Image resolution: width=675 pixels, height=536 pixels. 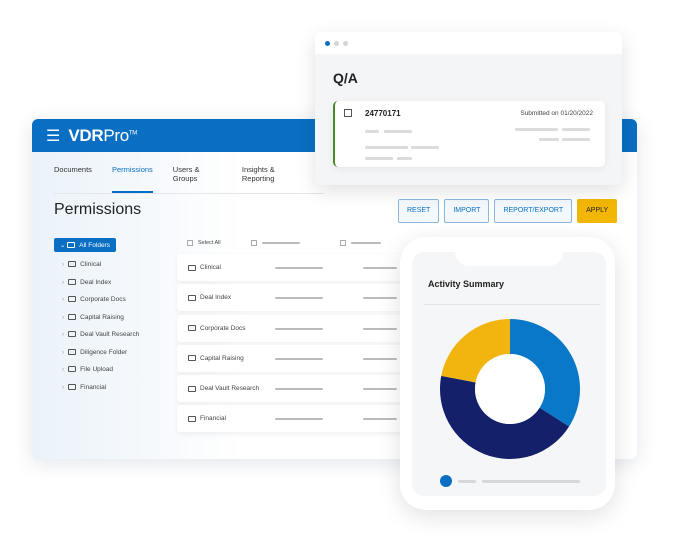 I want to click on tree-item: › File Upload, so click(x=100, y=370).